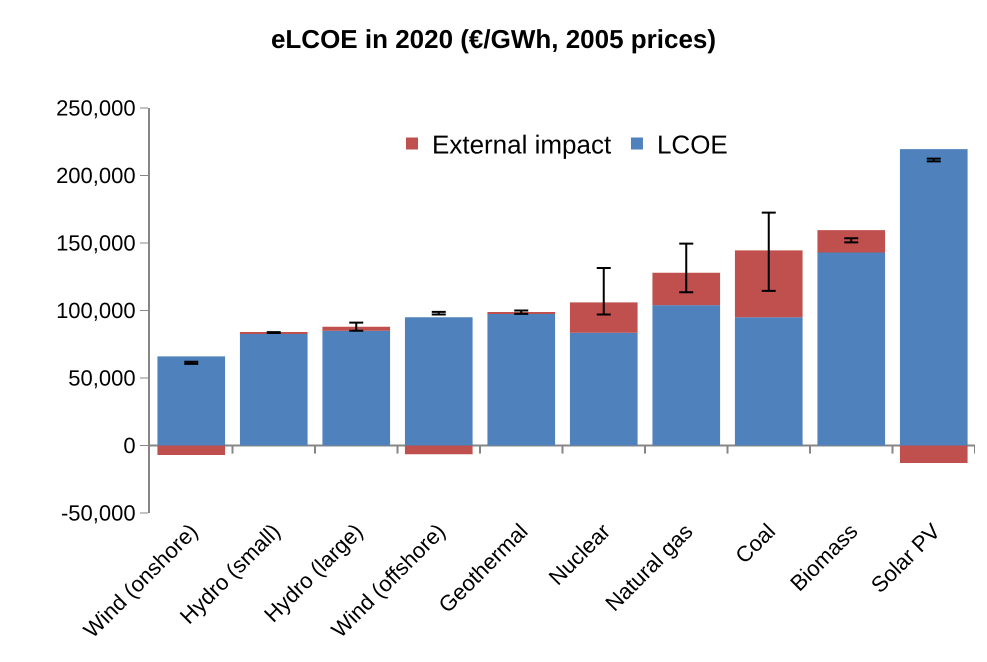  What do you see at coordinates (96, 311) in the screenshot?
I see `y-tick-label: 100,000` at bounding box center [96, 311].